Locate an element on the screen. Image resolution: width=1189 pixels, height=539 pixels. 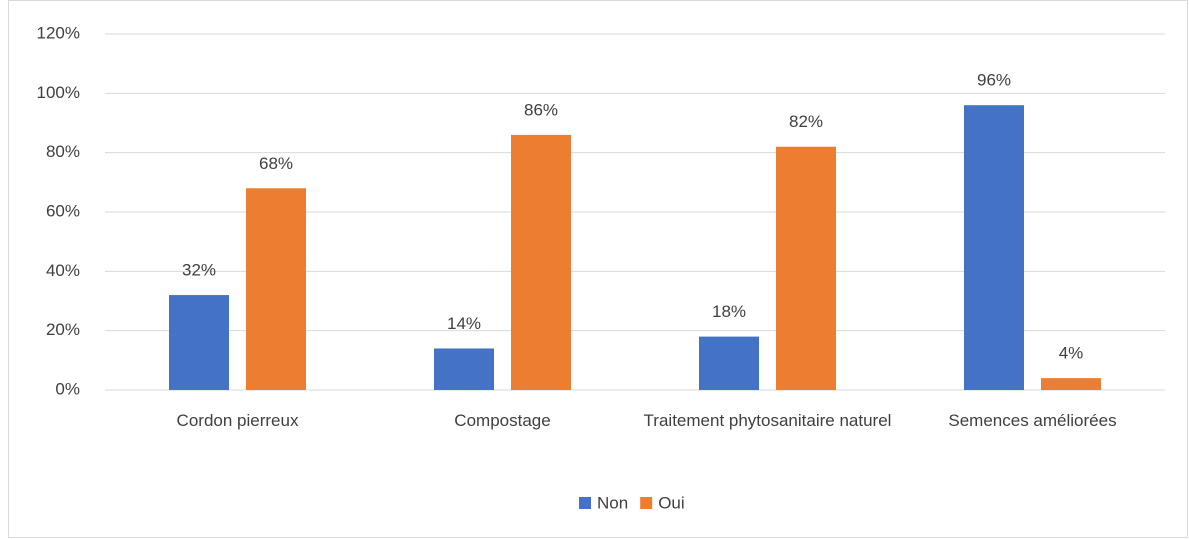
y-tick-label: 100% is located at coordinates (58, 92).